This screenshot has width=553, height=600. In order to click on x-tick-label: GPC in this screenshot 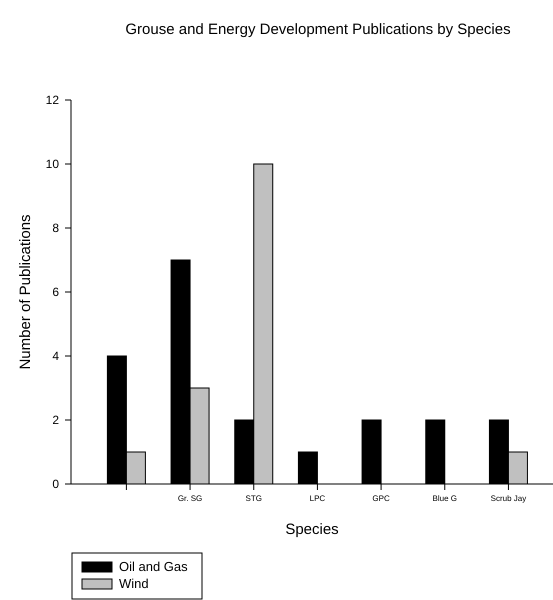, I will do `click(381, 498)`.